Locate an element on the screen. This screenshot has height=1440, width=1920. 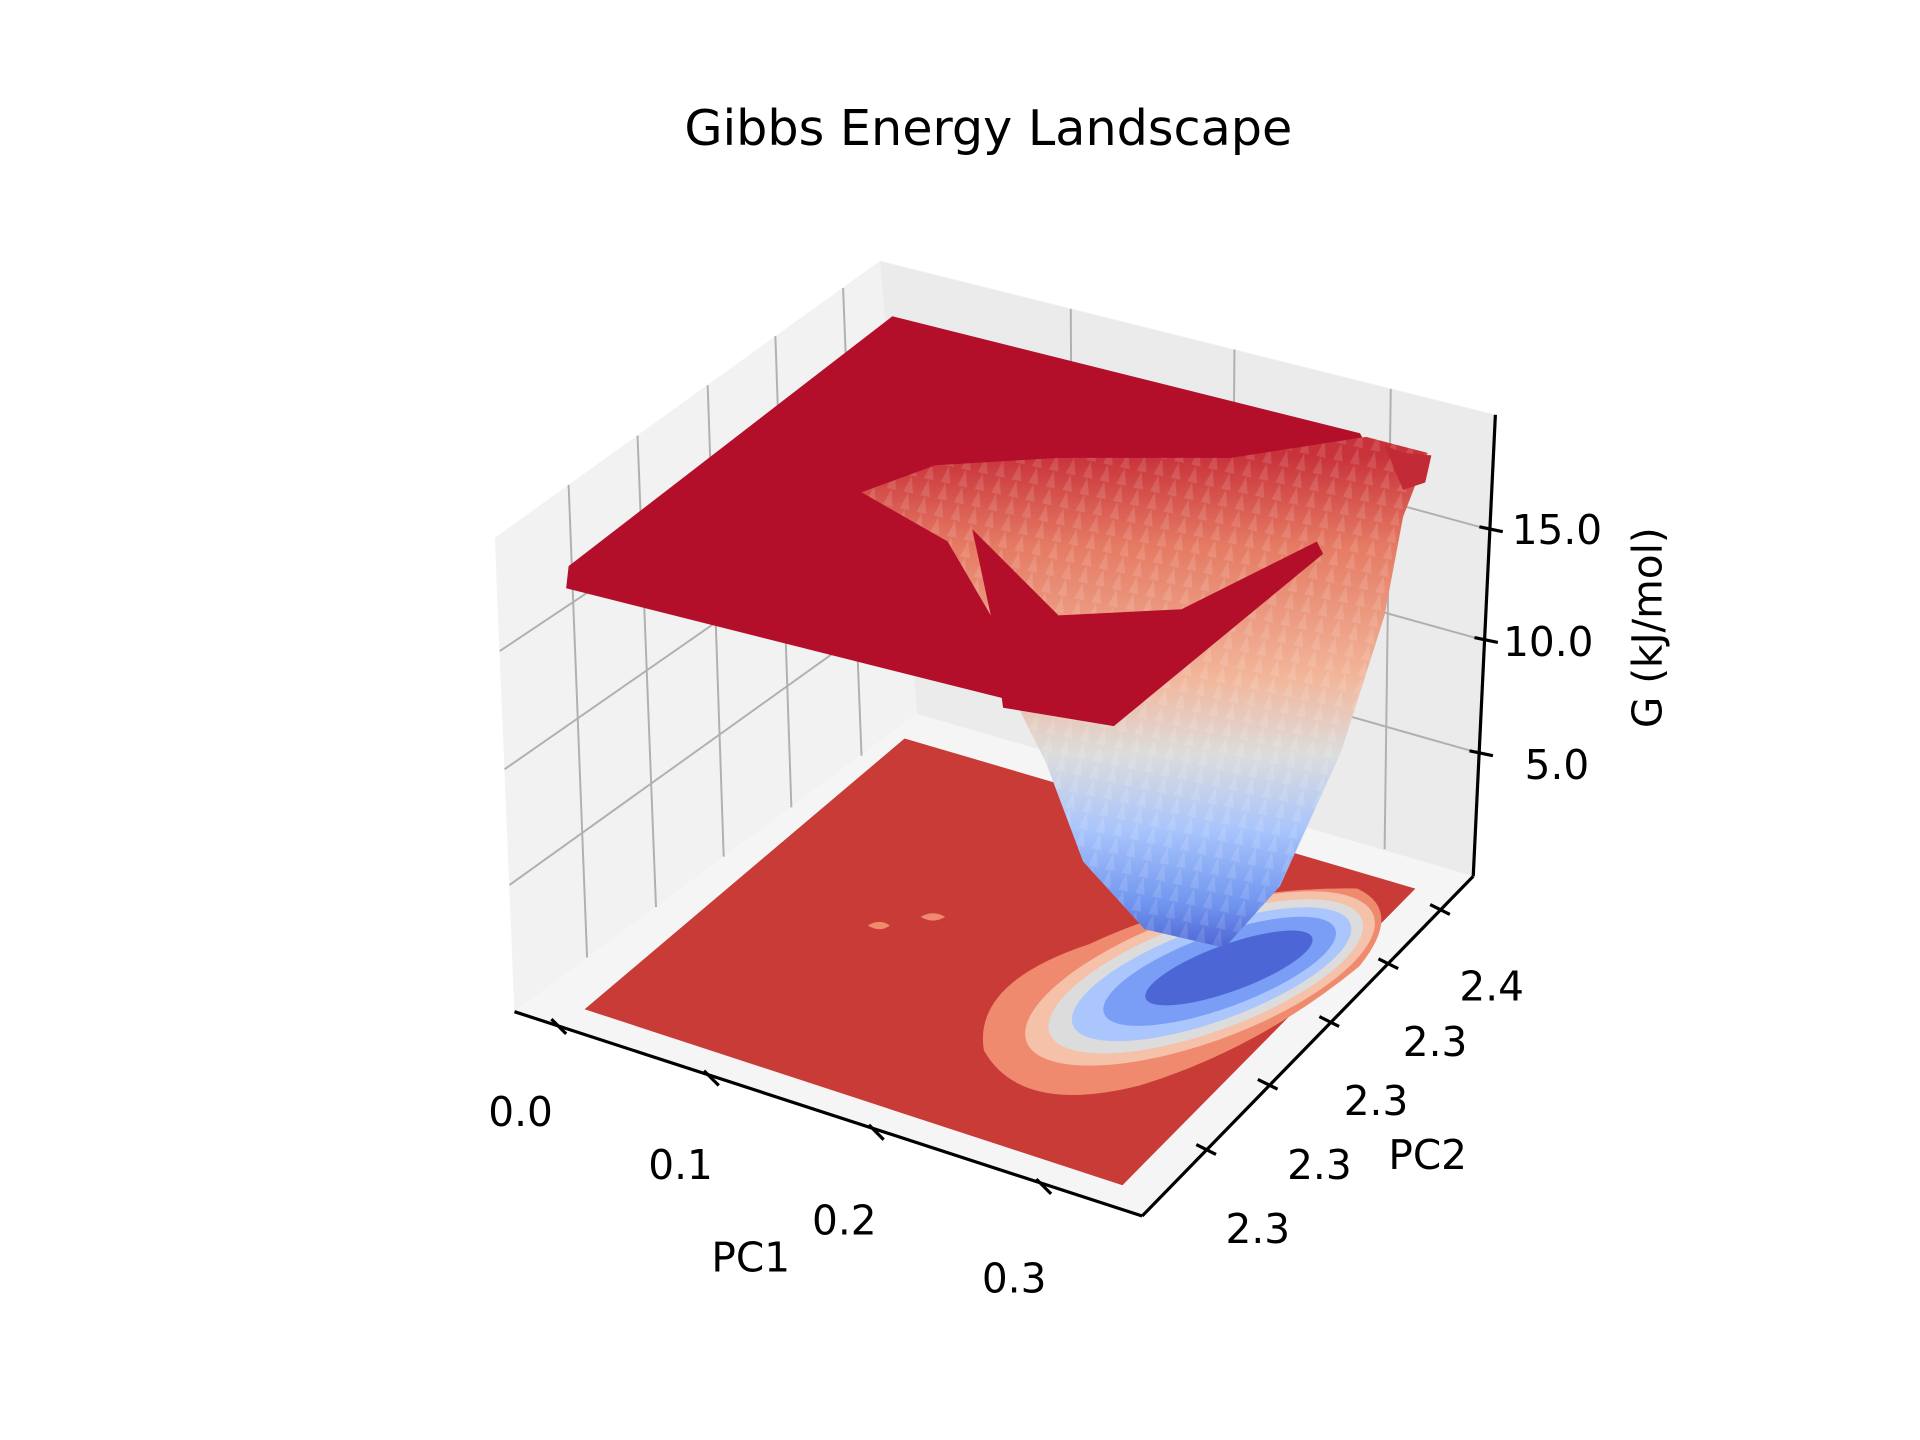
pc1-tick-label: 0.3 is located at coordinates (1014, 1278).